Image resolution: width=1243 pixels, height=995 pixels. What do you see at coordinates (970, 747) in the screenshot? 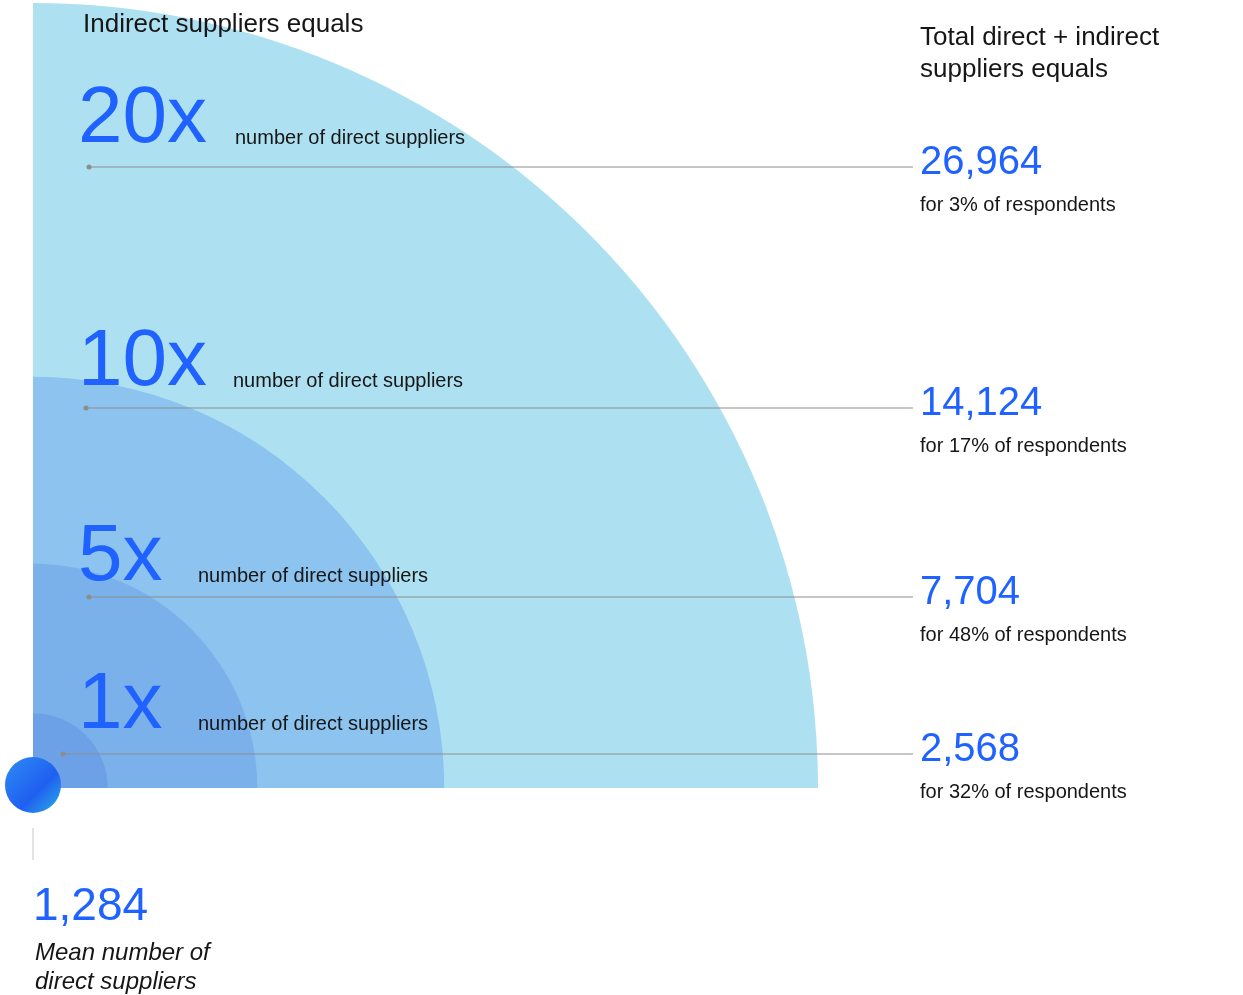
I see `data-label: 2,568` at bounding box center [970, 747].